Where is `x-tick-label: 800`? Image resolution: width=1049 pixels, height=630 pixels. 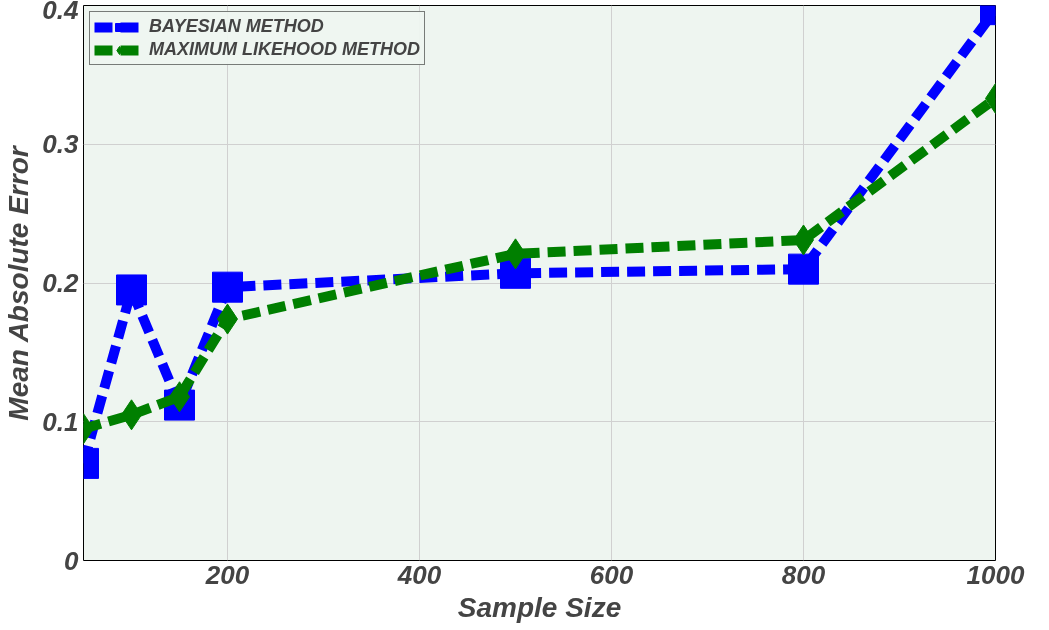
x-tick-label: 800 is located at coordinates (803, 574).